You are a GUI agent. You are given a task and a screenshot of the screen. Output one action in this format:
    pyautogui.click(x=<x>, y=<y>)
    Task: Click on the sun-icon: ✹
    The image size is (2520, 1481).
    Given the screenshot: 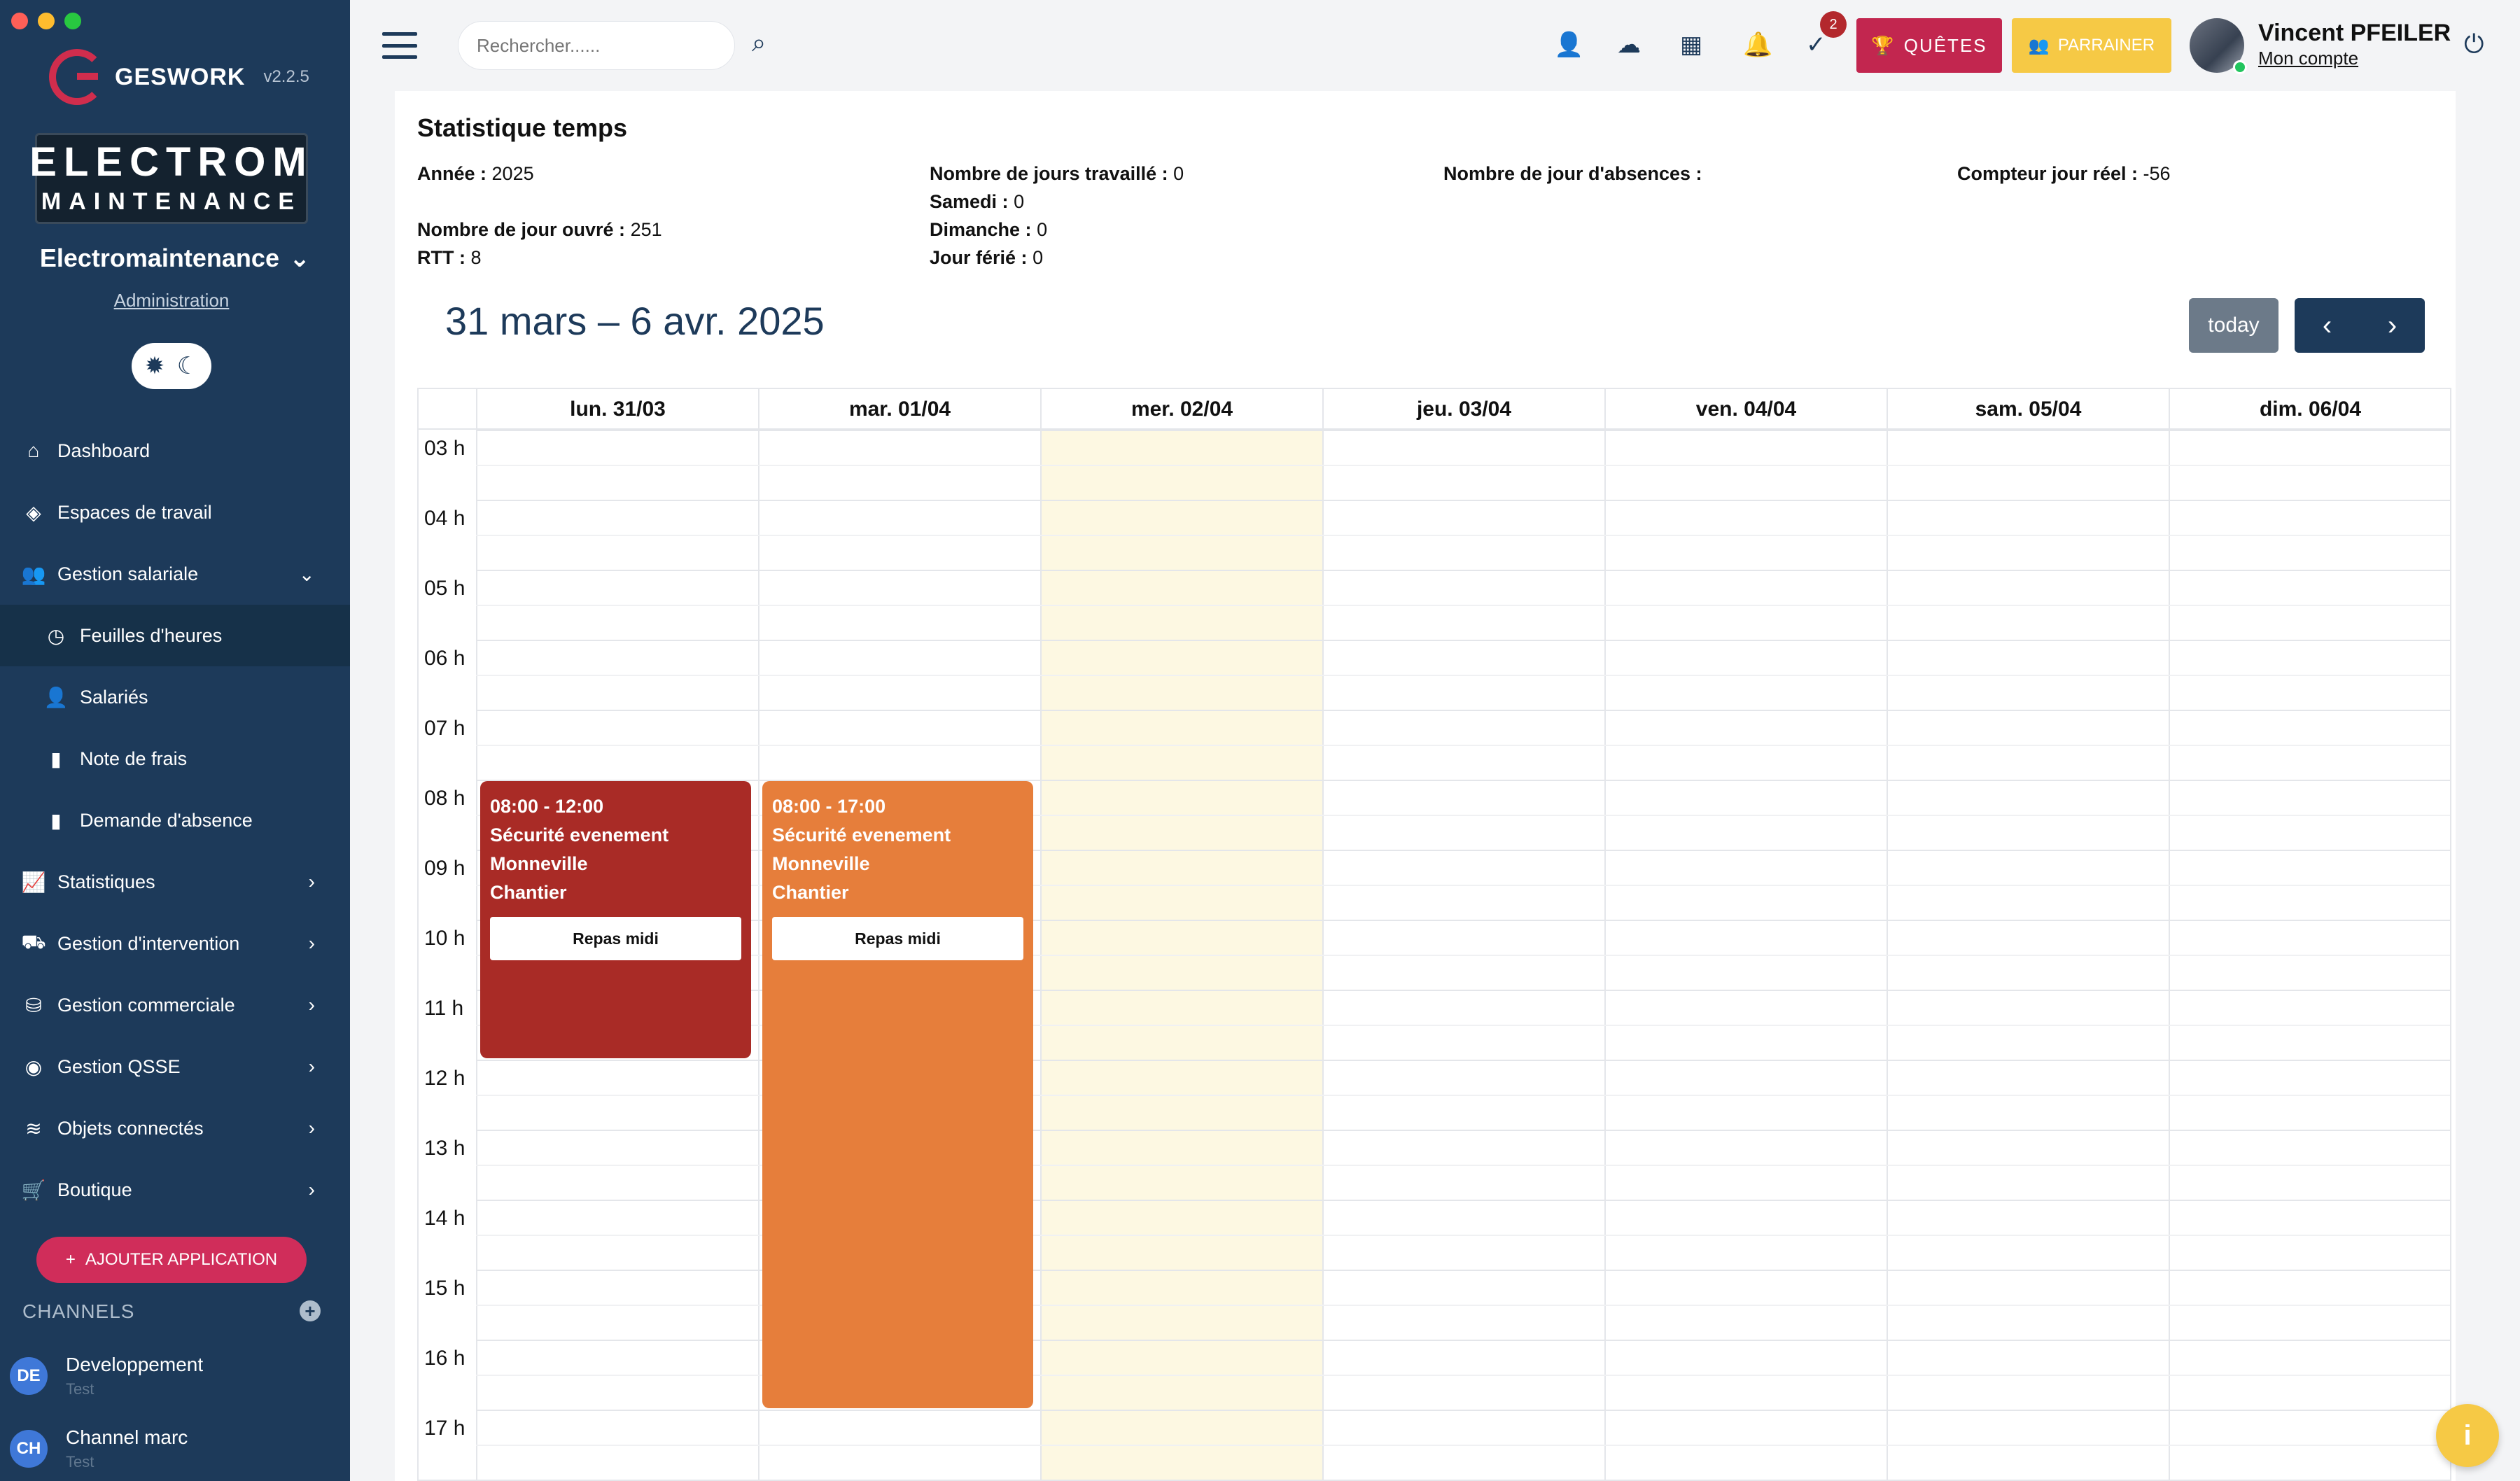 What is the action you would take?
    pyautogui.click(x=154, y=366)
    